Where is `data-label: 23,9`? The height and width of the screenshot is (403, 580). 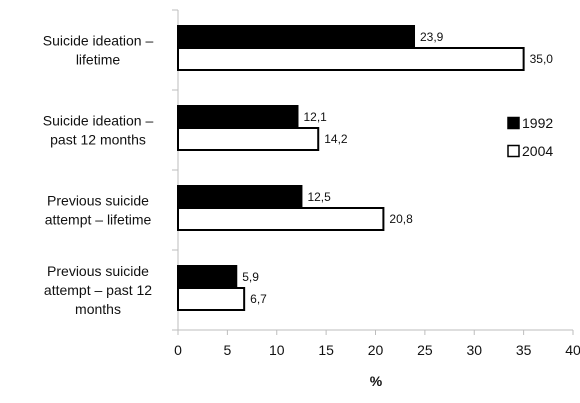 data-label: 23,9 is located at coordinates (432, 37).